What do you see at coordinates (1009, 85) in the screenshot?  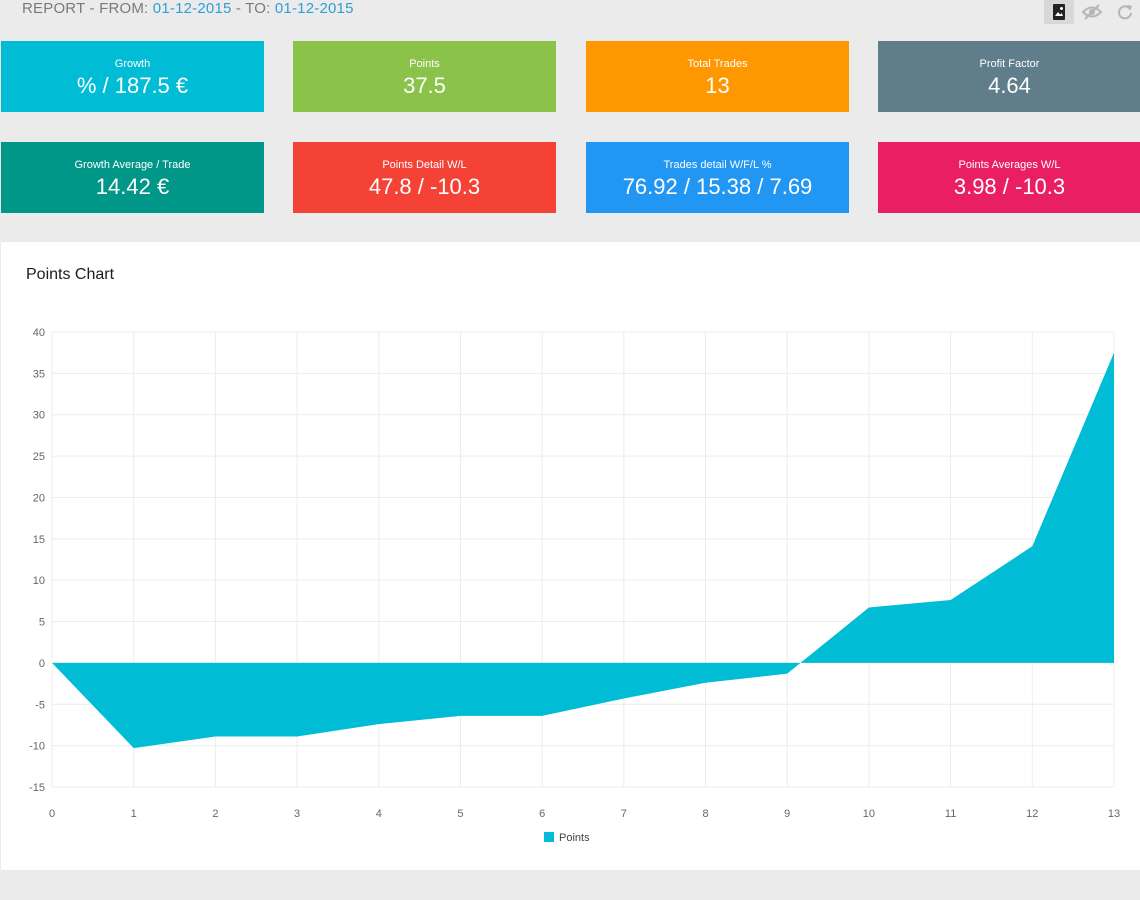 I see `card-value: 4.64` at bounding box center [1009, 85].